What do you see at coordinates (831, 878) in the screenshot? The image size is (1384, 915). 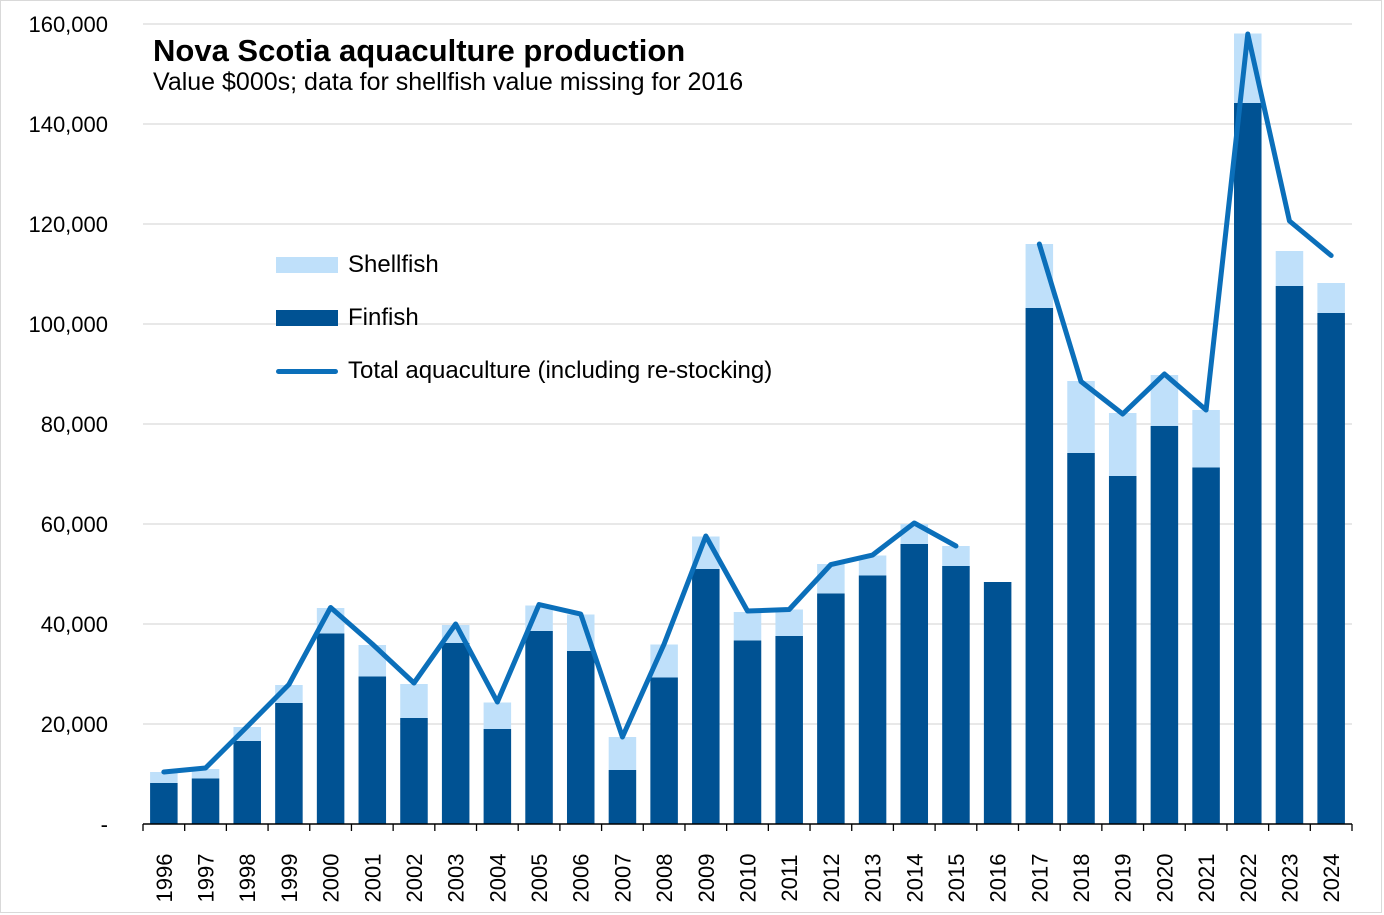 I see `x-tick-label: 2012` at bounding box center [831, 878].